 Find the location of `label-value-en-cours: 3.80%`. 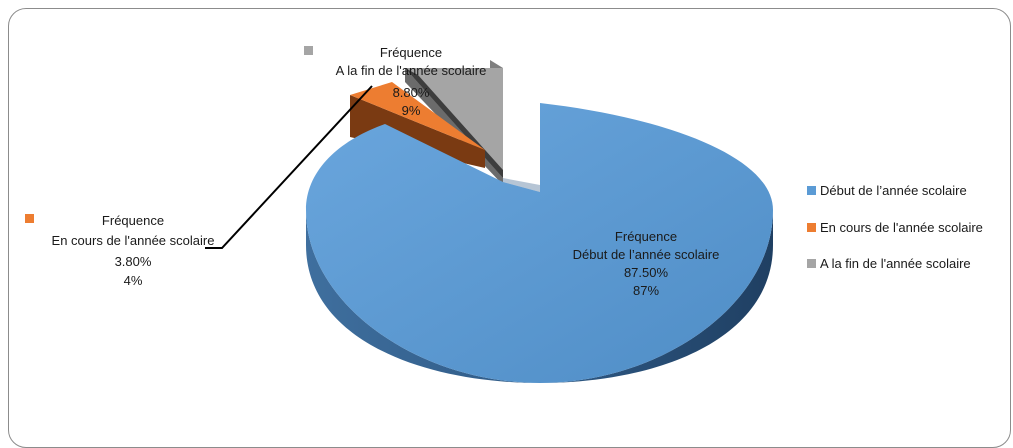

label-value-en-cours: 3.80% is located at coordinates (133, 261).